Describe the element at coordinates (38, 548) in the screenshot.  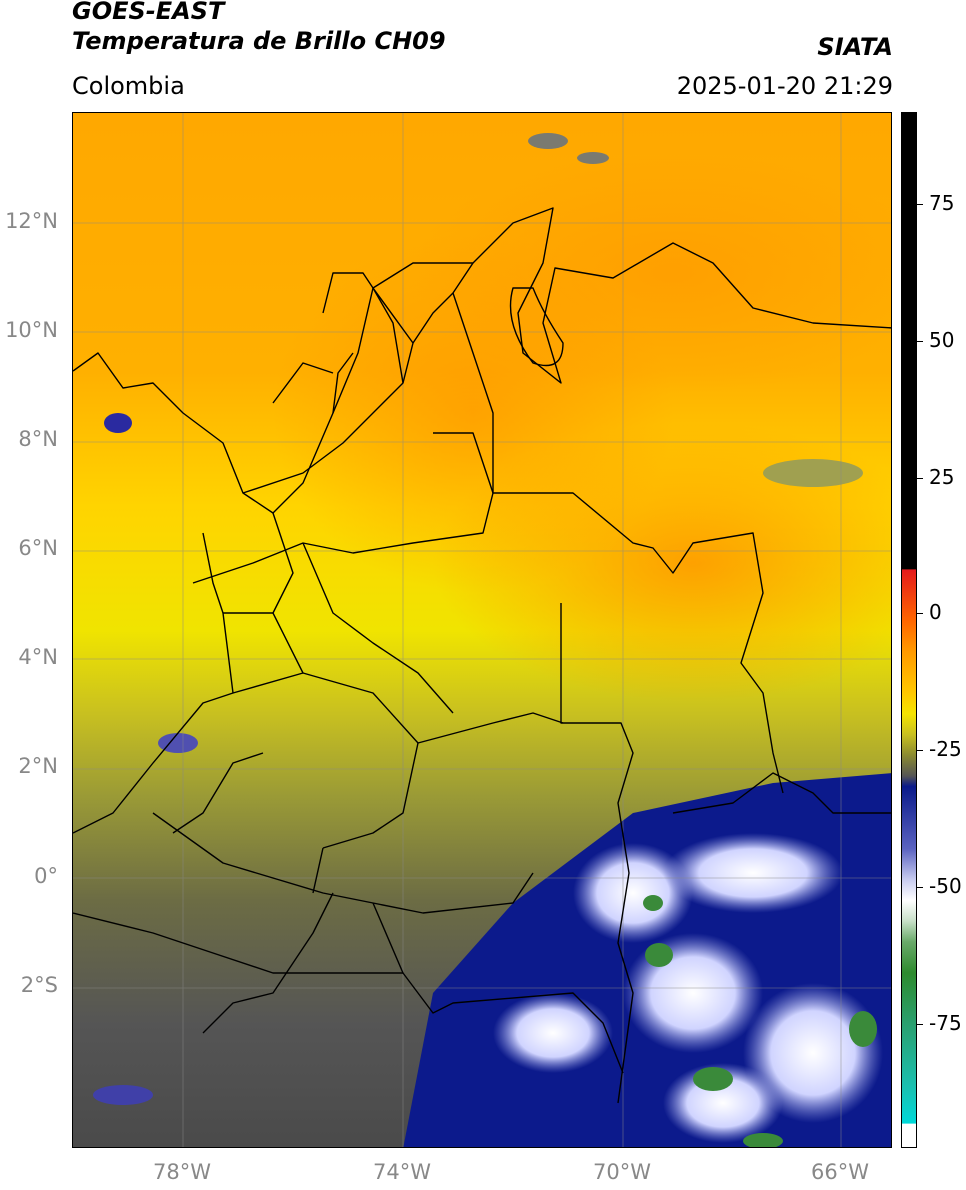
I see `lat-label-6n: 6°N` at that location.